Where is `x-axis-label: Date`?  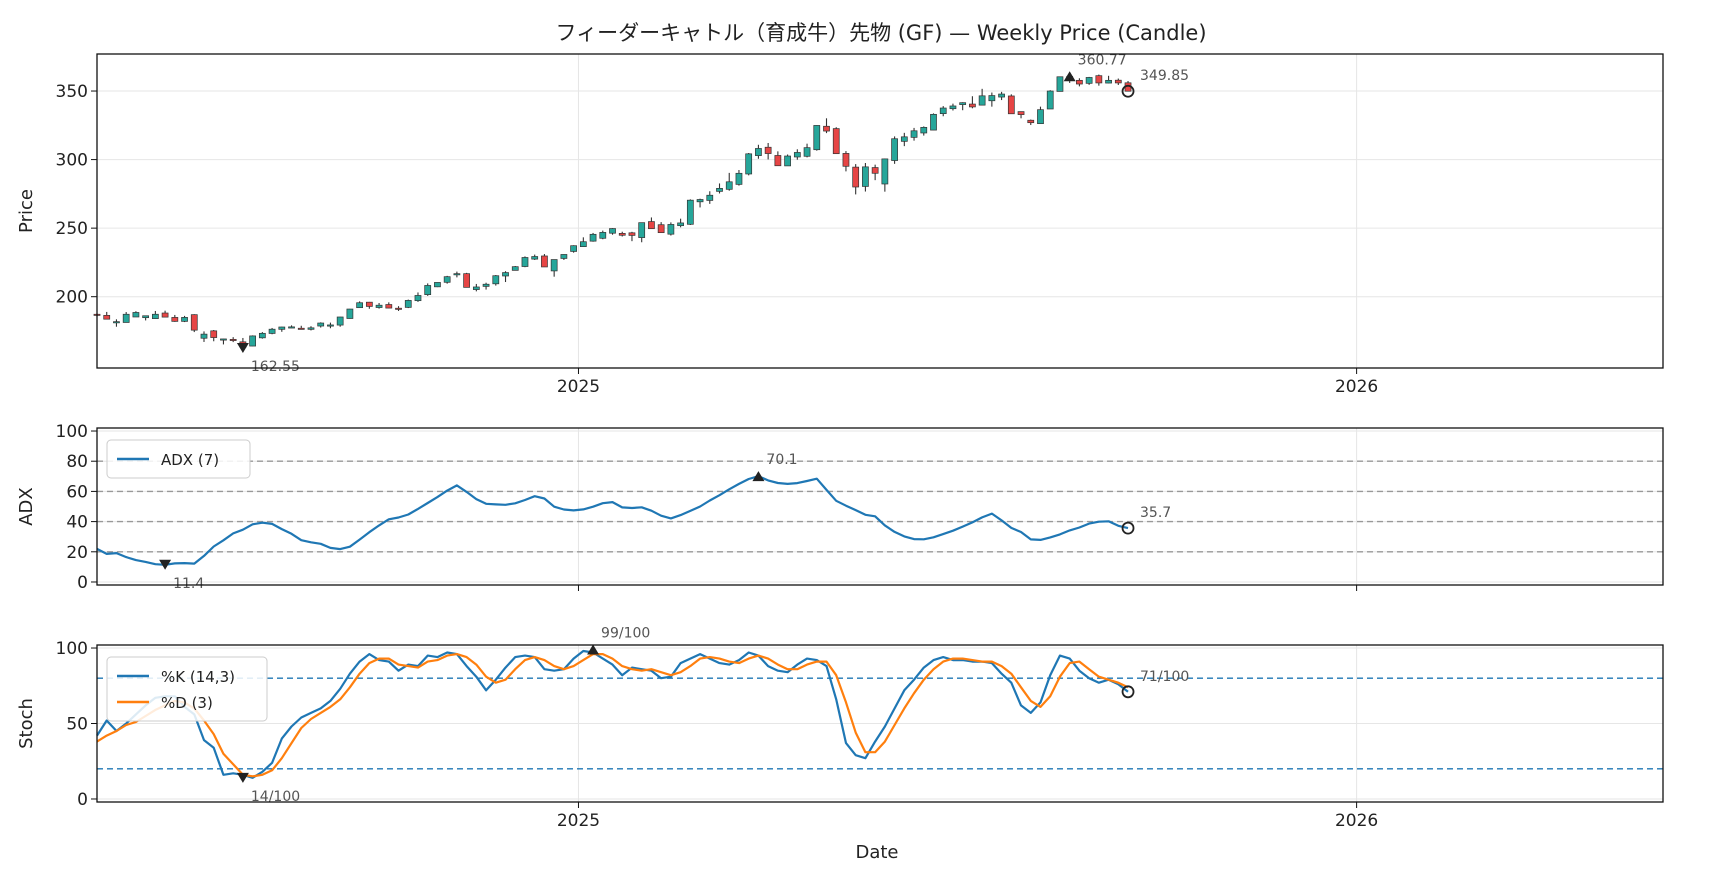 x-axis-label: Date is located at coordinates (876, 852).